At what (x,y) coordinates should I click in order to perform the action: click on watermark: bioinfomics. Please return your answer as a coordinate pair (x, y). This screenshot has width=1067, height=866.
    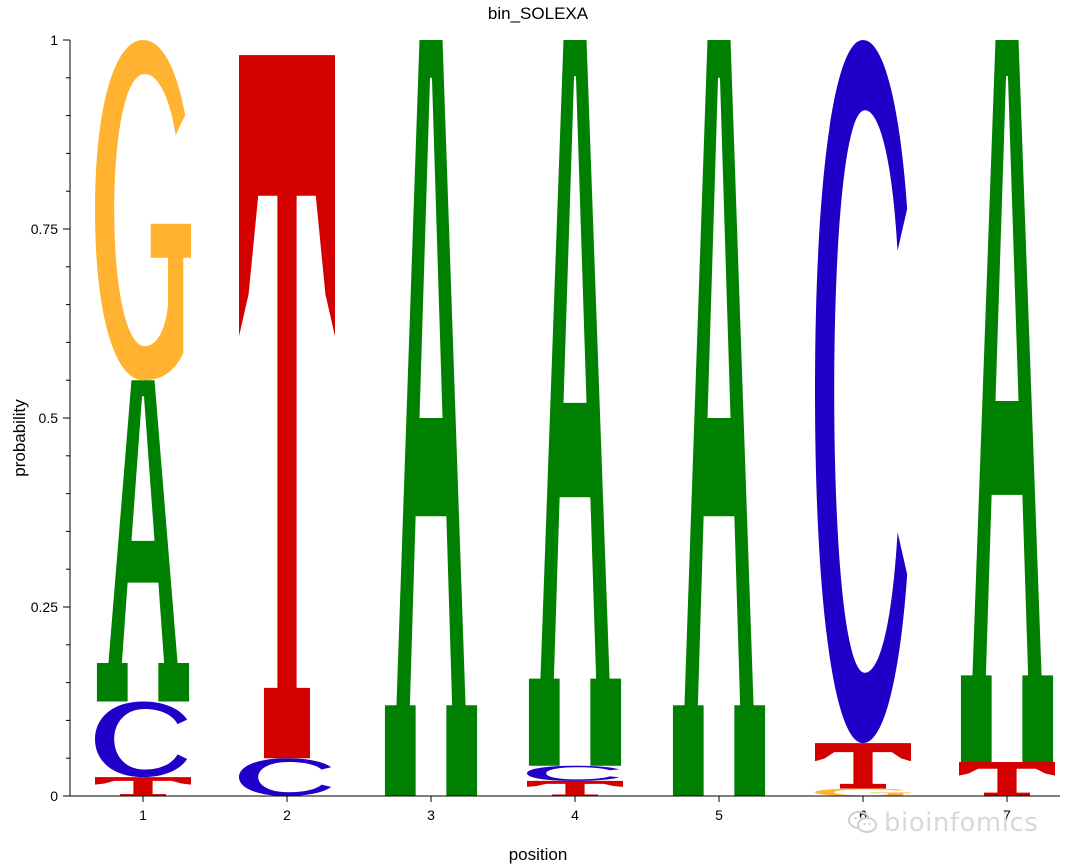
    Looking at the image, I should click on (943, 823).